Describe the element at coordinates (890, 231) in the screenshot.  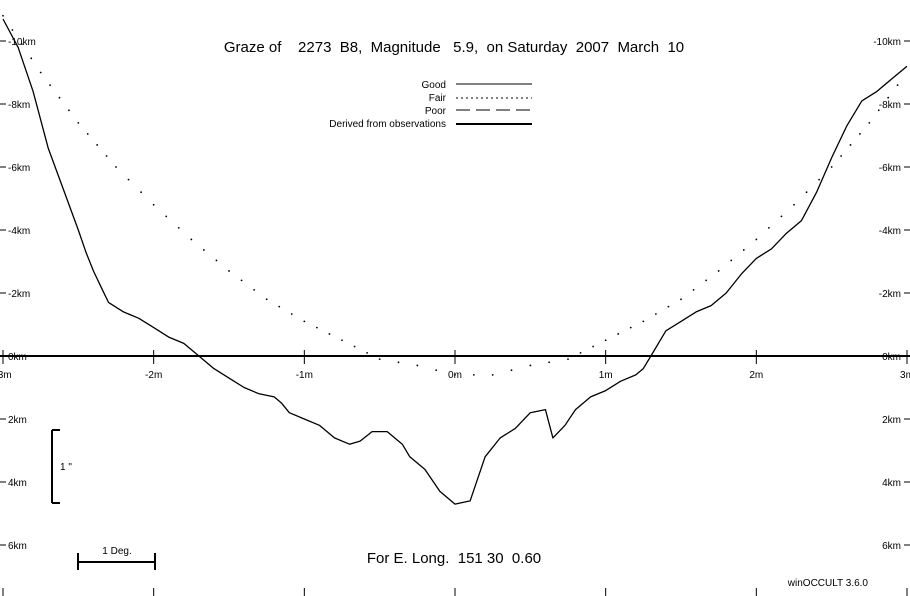
I see `y-tick-label-right: -4km` at that location.